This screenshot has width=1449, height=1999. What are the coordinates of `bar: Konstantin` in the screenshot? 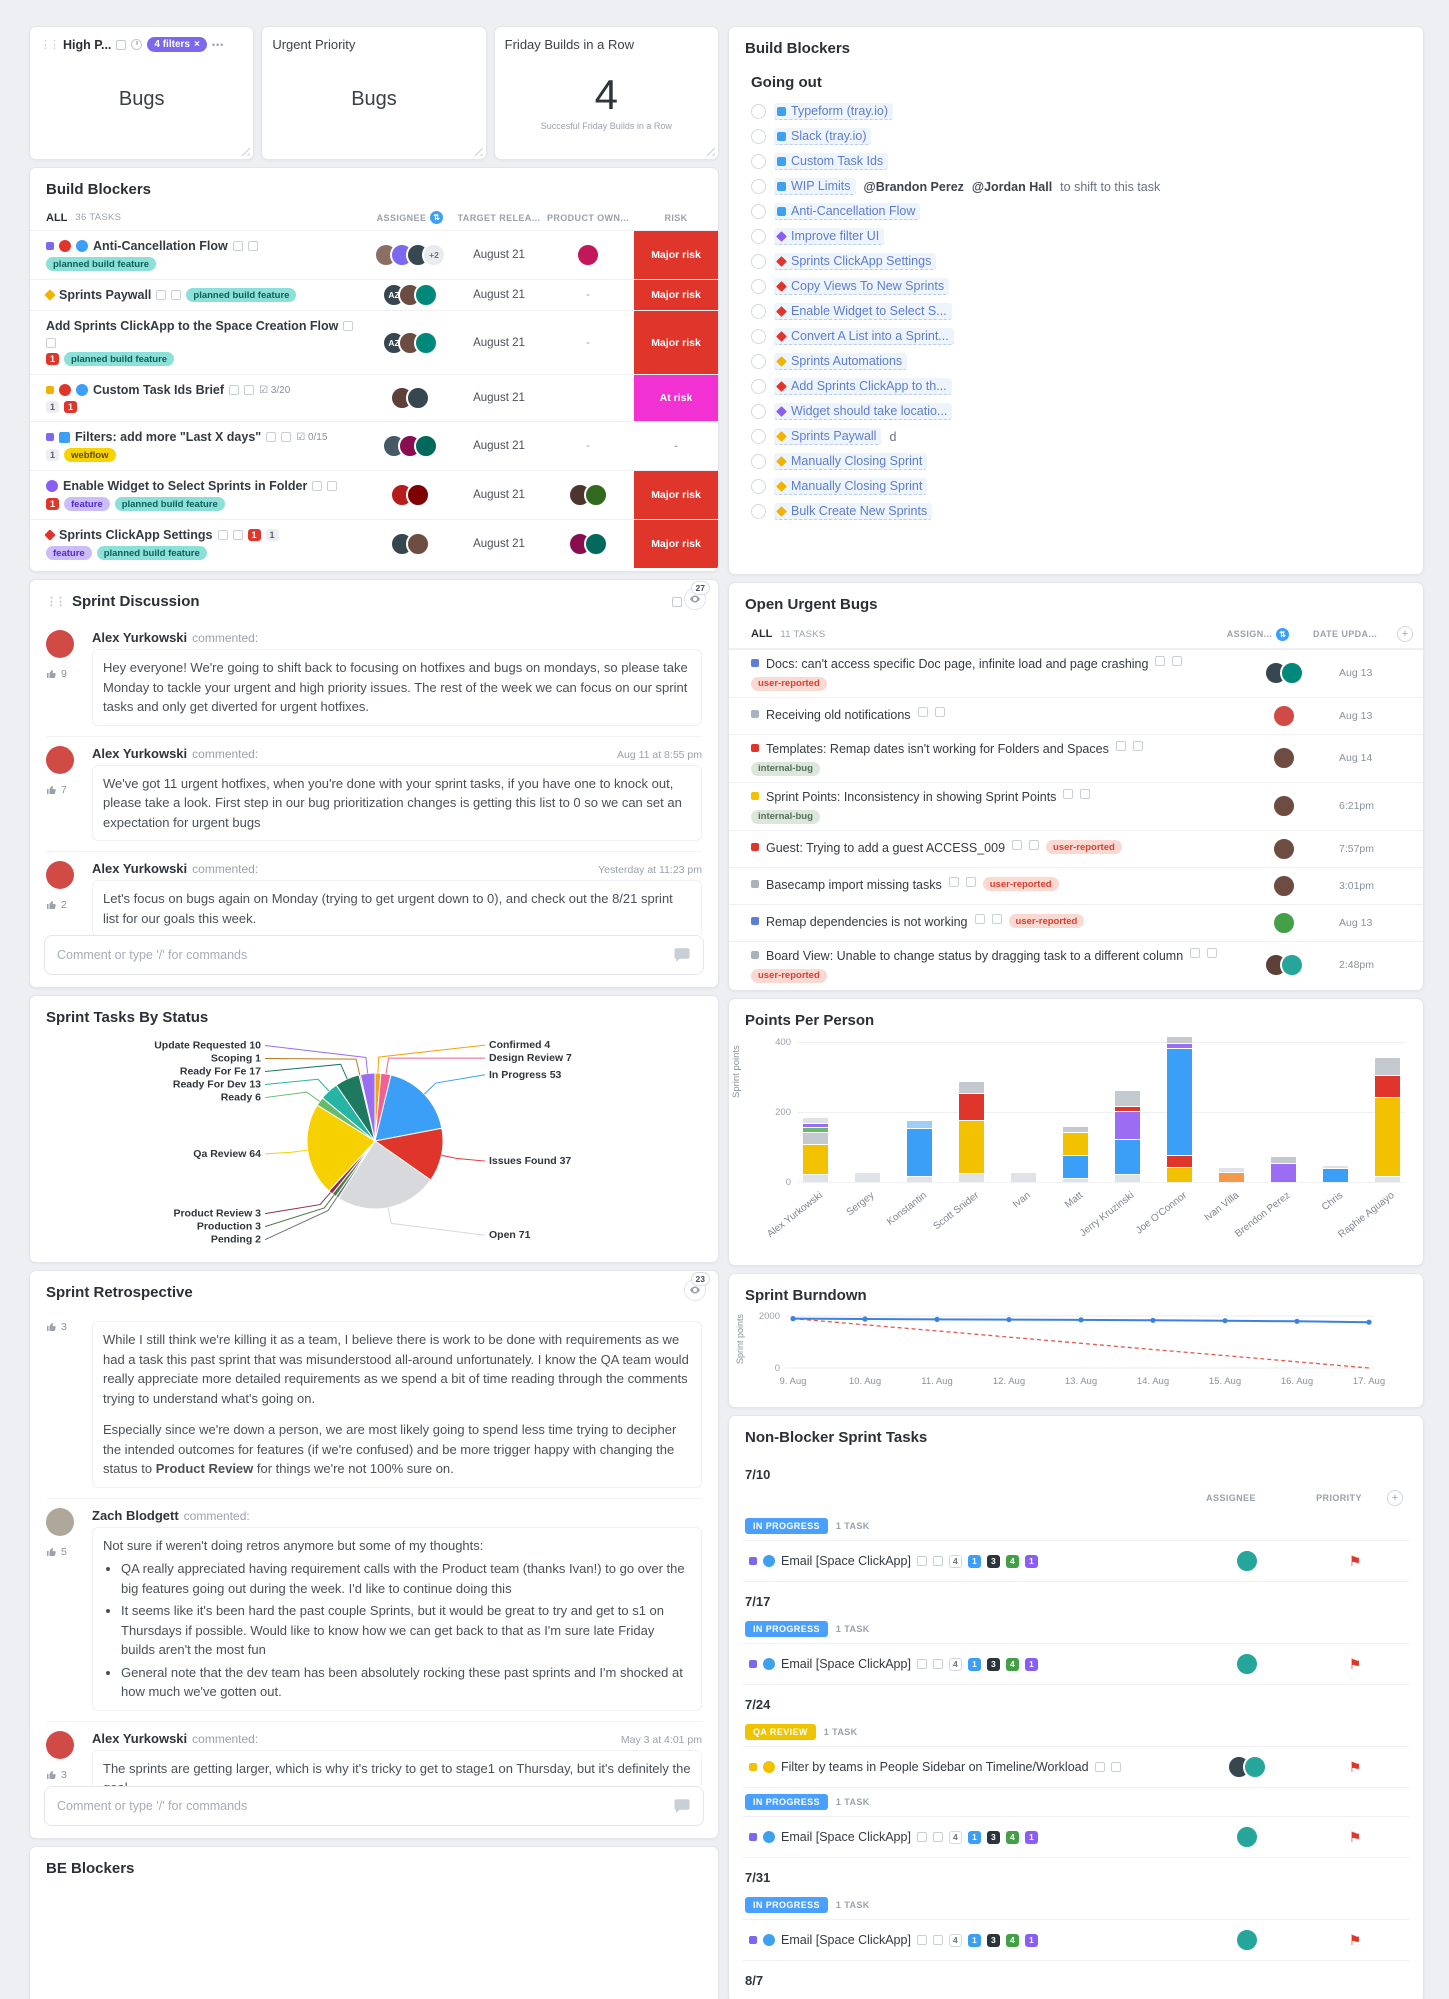 It's located at (908, 1174).